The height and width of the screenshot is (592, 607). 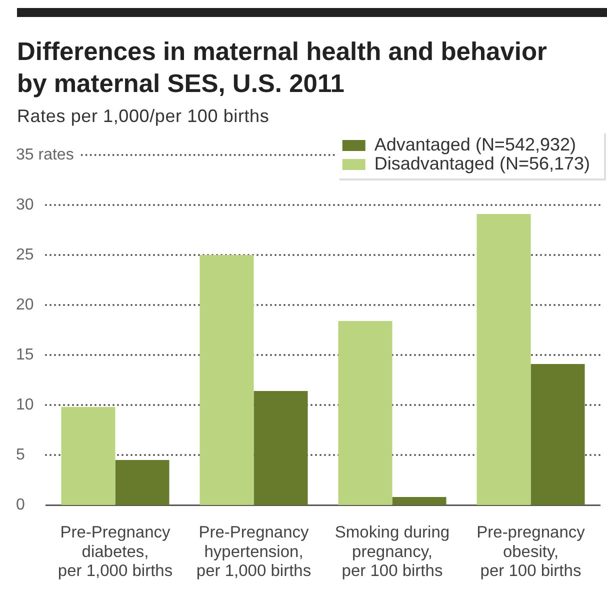 I want to click on legend-label: Advantaged (N=542,932), so click(x=475, y=144).